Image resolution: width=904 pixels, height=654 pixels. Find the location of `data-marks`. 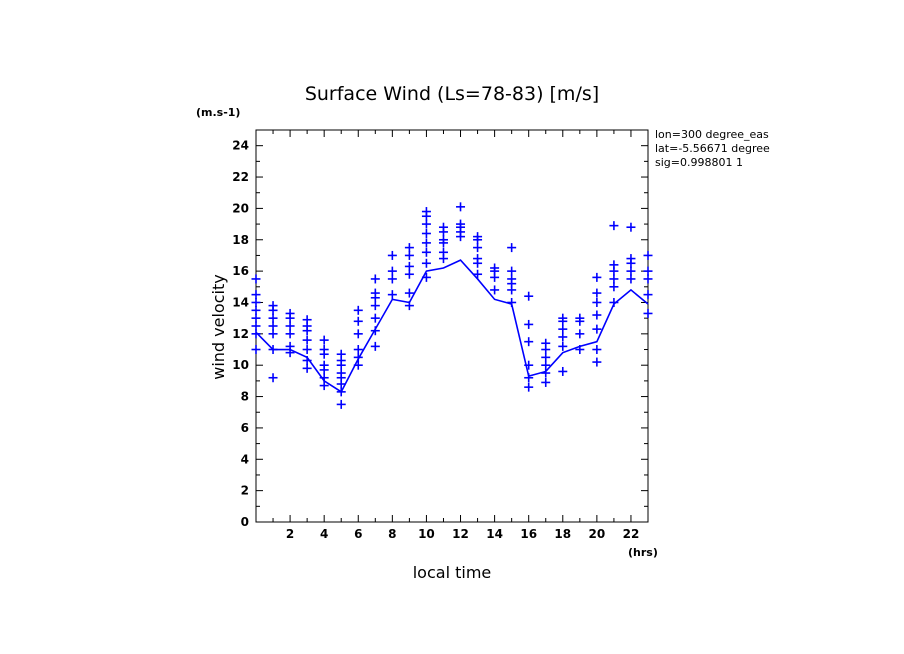

data-marks is located at coordinates (452, 305).